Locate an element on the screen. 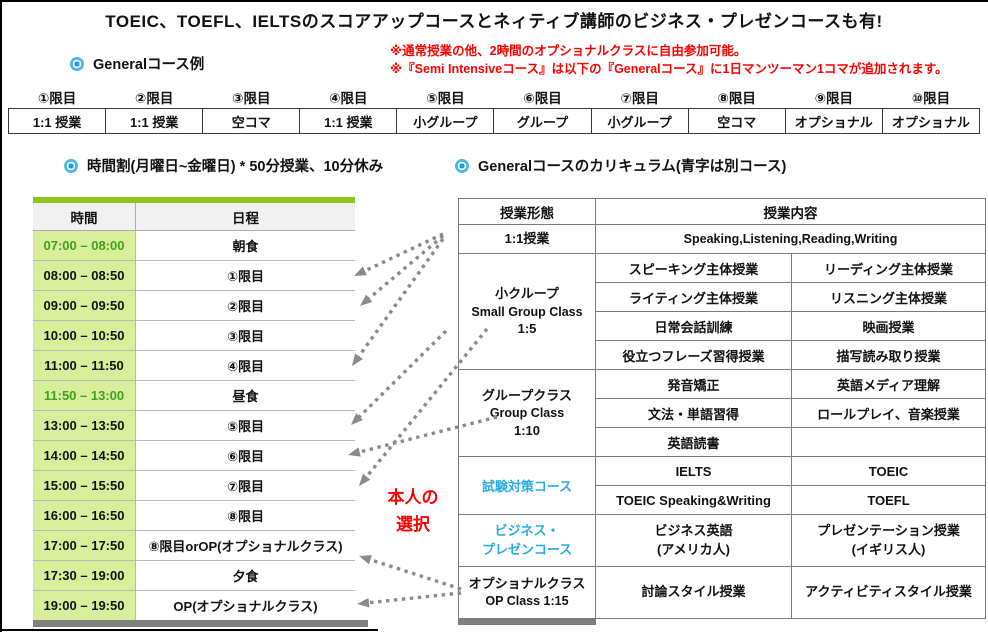  schedule-header-row: 時間 日程 is located at coordinates (194, 217).